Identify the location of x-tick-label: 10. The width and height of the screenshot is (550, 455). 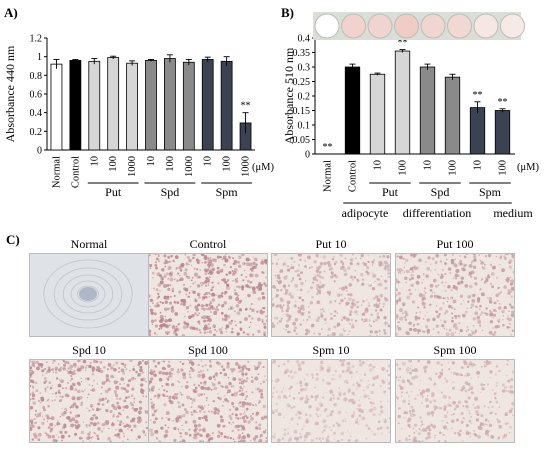
(94, 161).